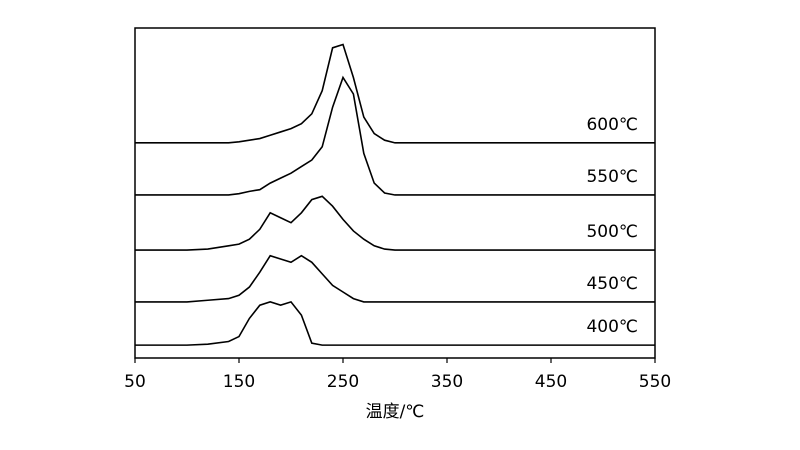  I want to click on x-axis-label: 温度/℃, so click(395, 412).